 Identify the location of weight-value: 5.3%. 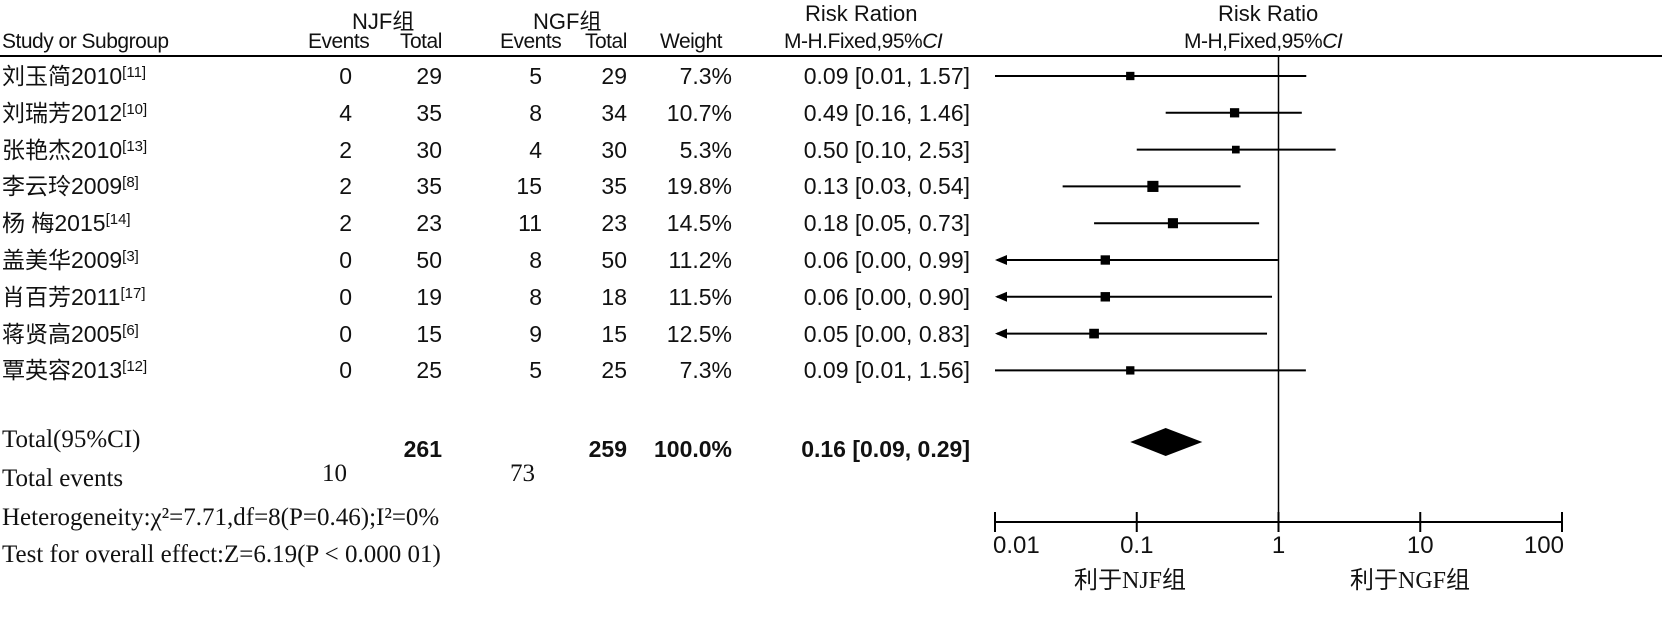
(705, 149).